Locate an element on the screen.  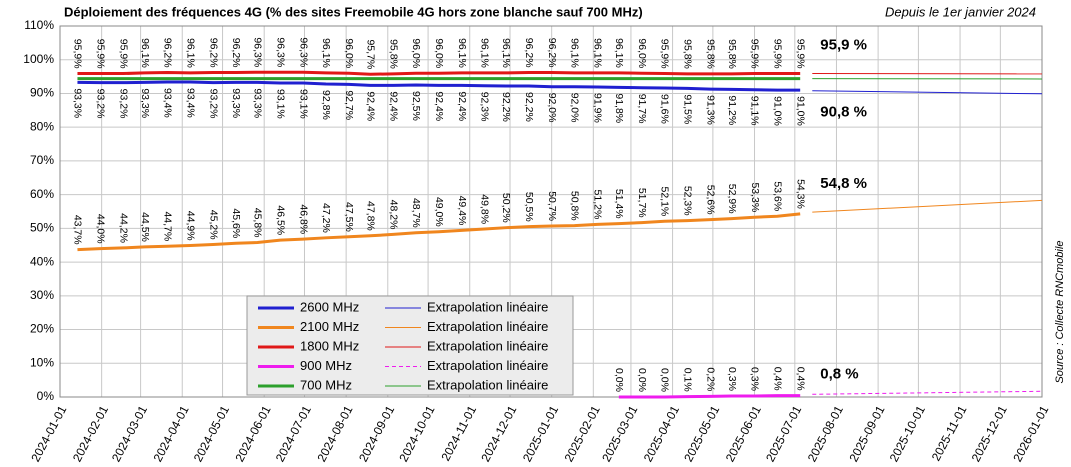
value-label: 91,2% is located at coordinates (732, 110).